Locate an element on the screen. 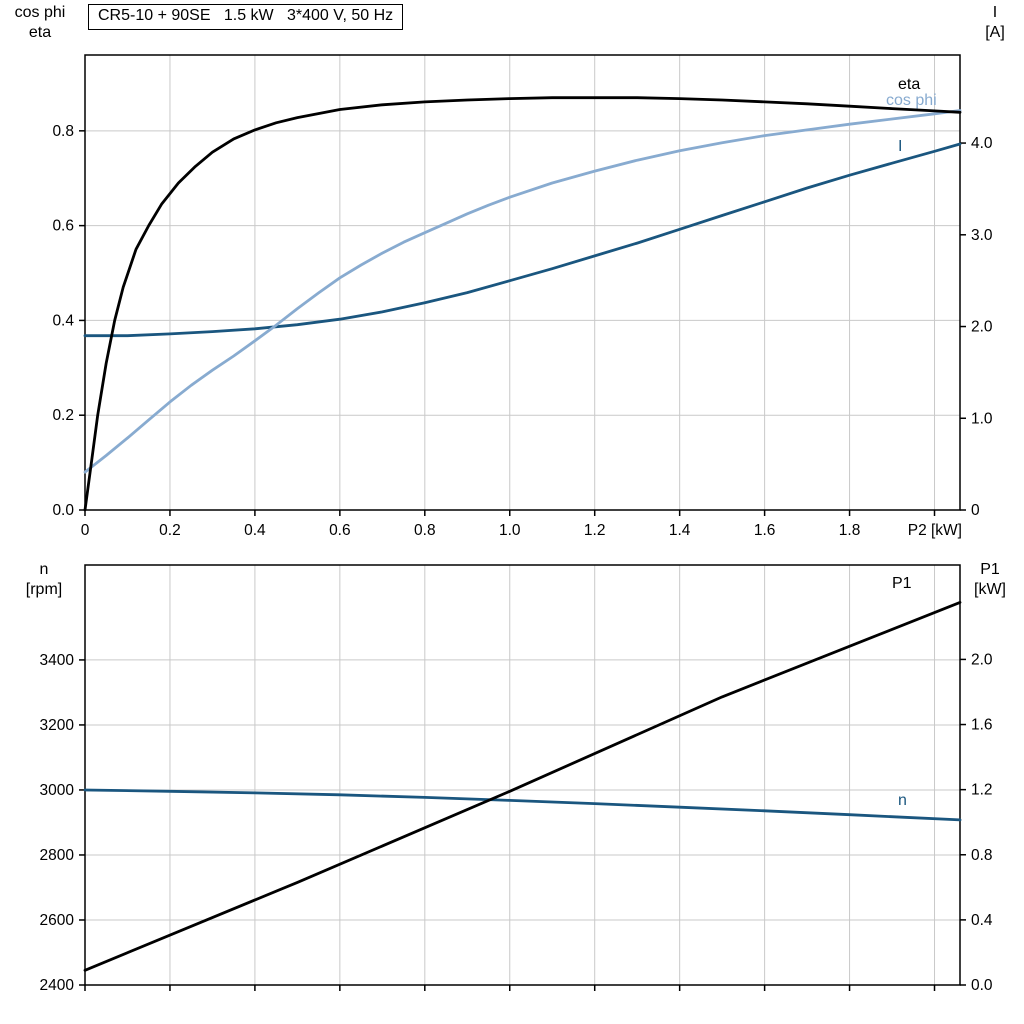 This screenshot has height=1024, width=1024. left-axis-title-top-chart: cos phi eta is located at coordinates (40, 23).